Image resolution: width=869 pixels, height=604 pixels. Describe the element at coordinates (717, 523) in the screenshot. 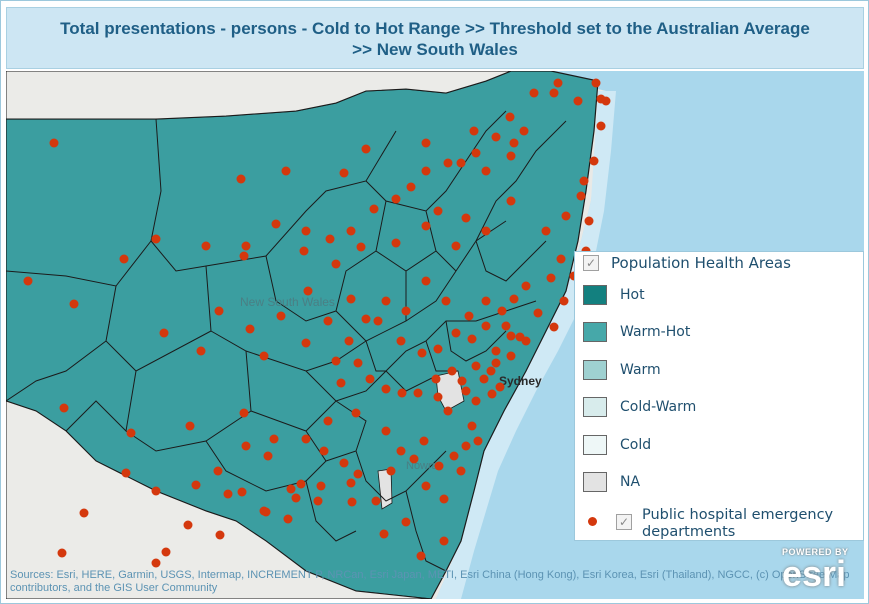

I see `legend-points-row: ✓ Public hospital emergency departments` at that location.